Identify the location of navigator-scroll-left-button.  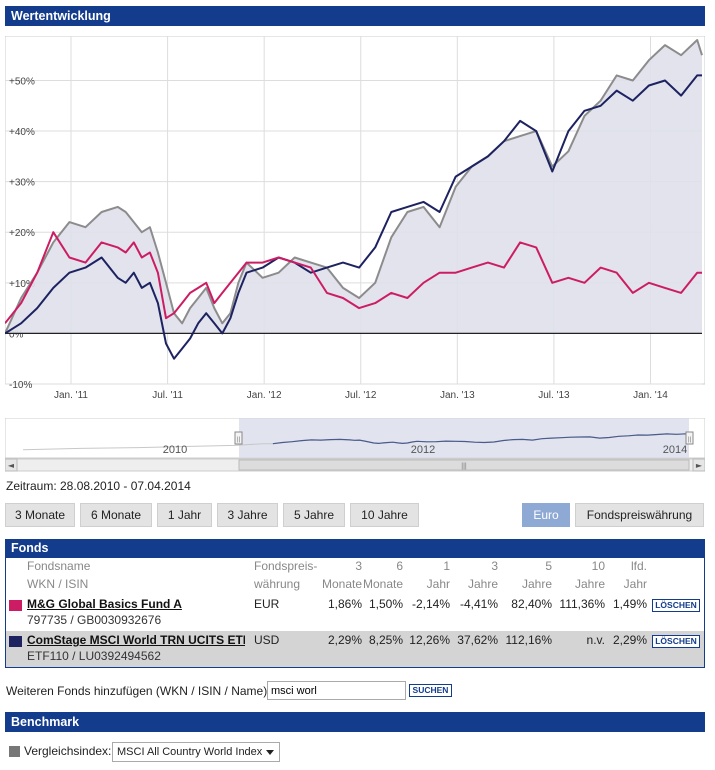
(11, 465).